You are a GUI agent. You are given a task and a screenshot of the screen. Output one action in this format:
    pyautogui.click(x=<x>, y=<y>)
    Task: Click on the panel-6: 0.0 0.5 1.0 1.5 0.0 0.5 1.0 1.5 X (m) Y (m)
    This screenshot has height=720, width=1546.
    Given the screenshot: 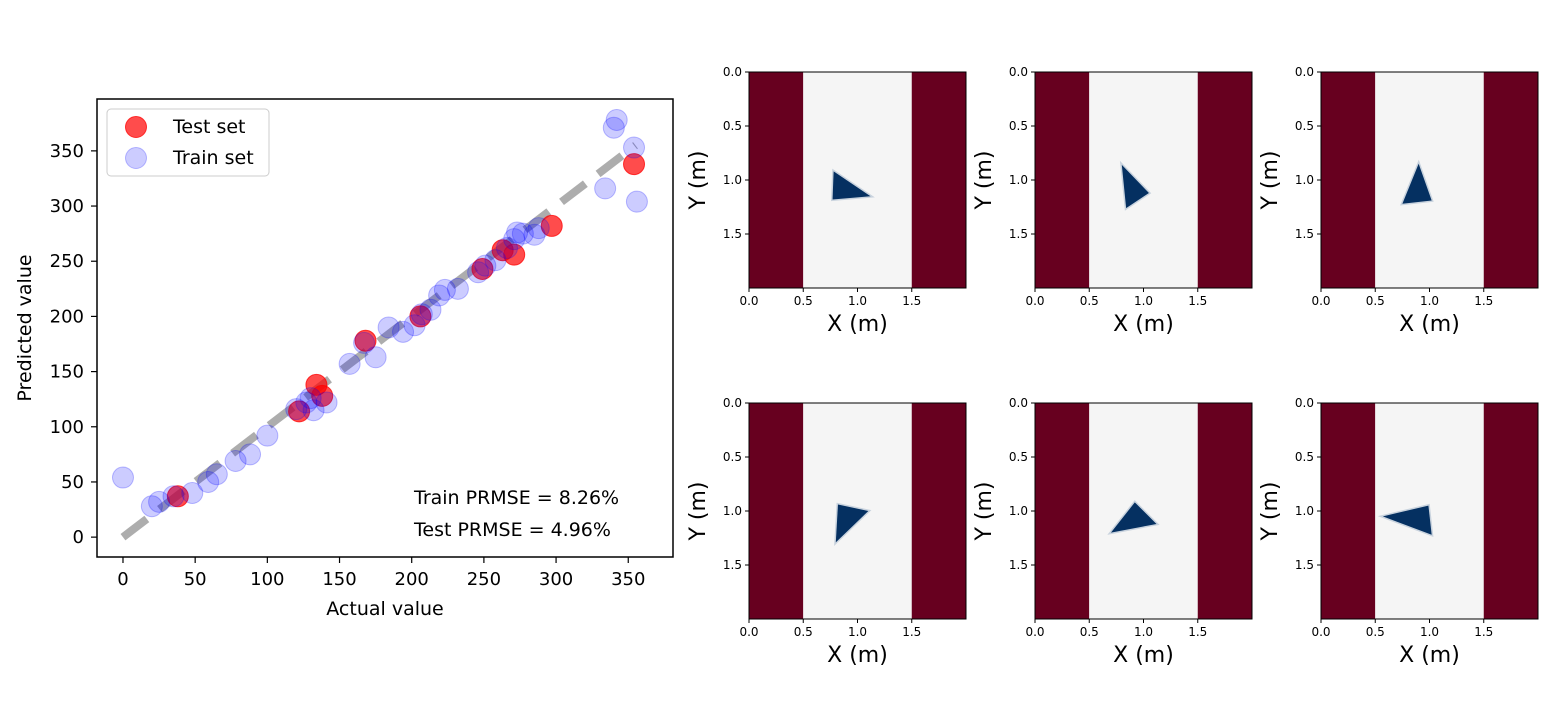 What is the action you would take?
    pyautogui.click(x=1398, y=532)
    